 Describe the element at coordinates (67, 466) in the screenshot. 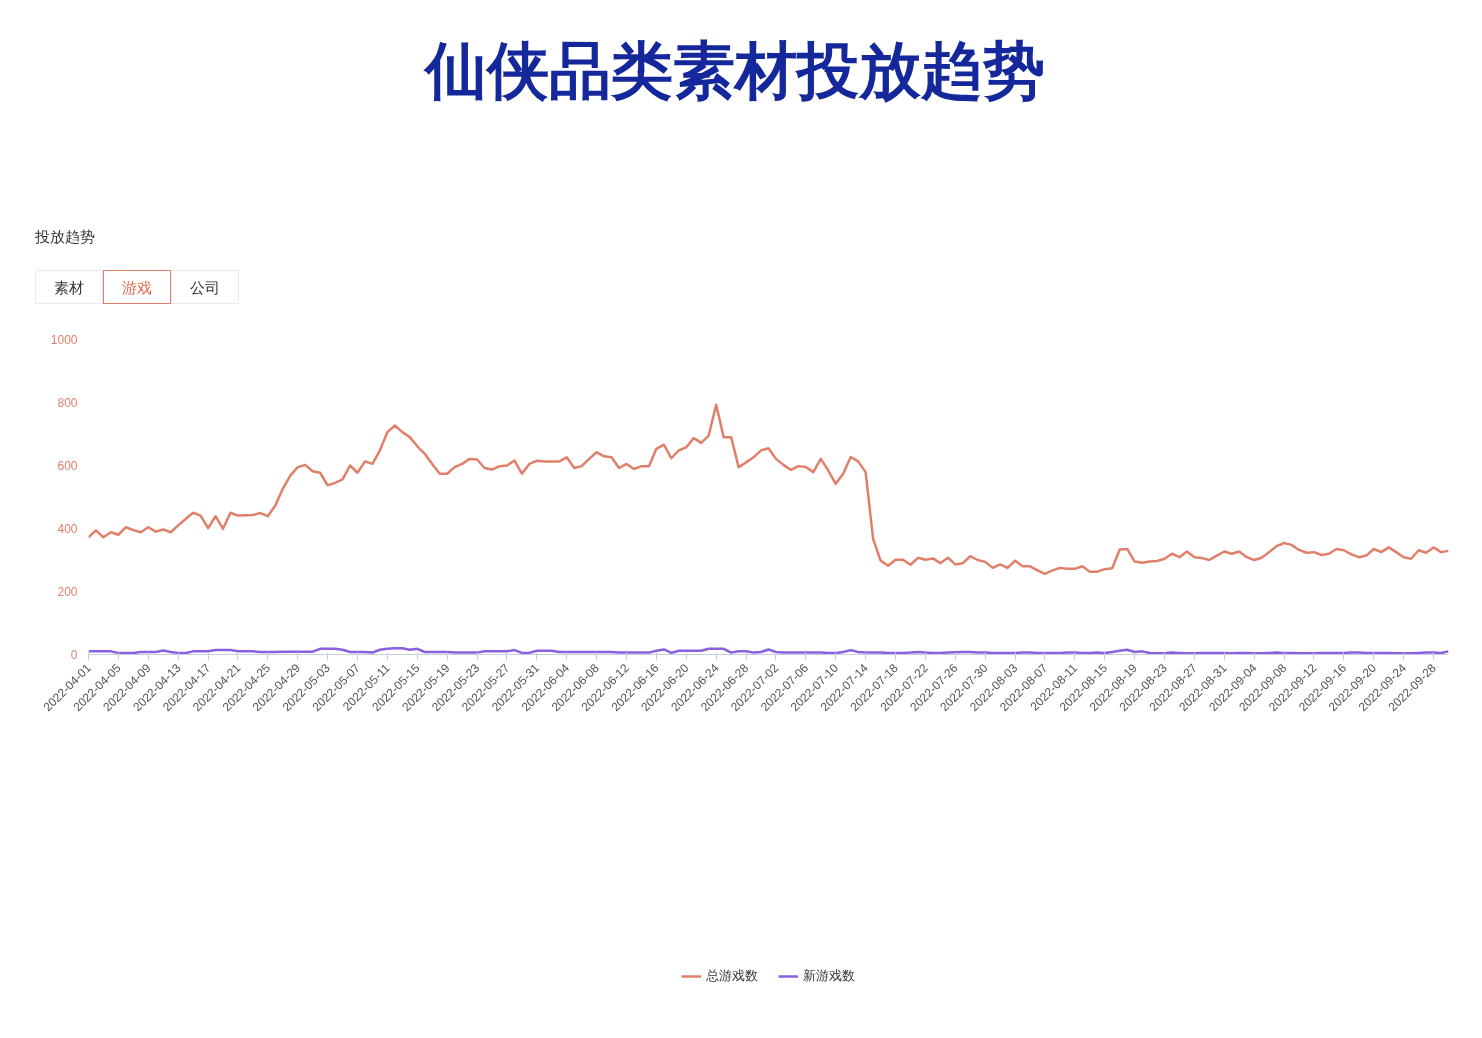

I see `y-tick-label: 600` at that location.